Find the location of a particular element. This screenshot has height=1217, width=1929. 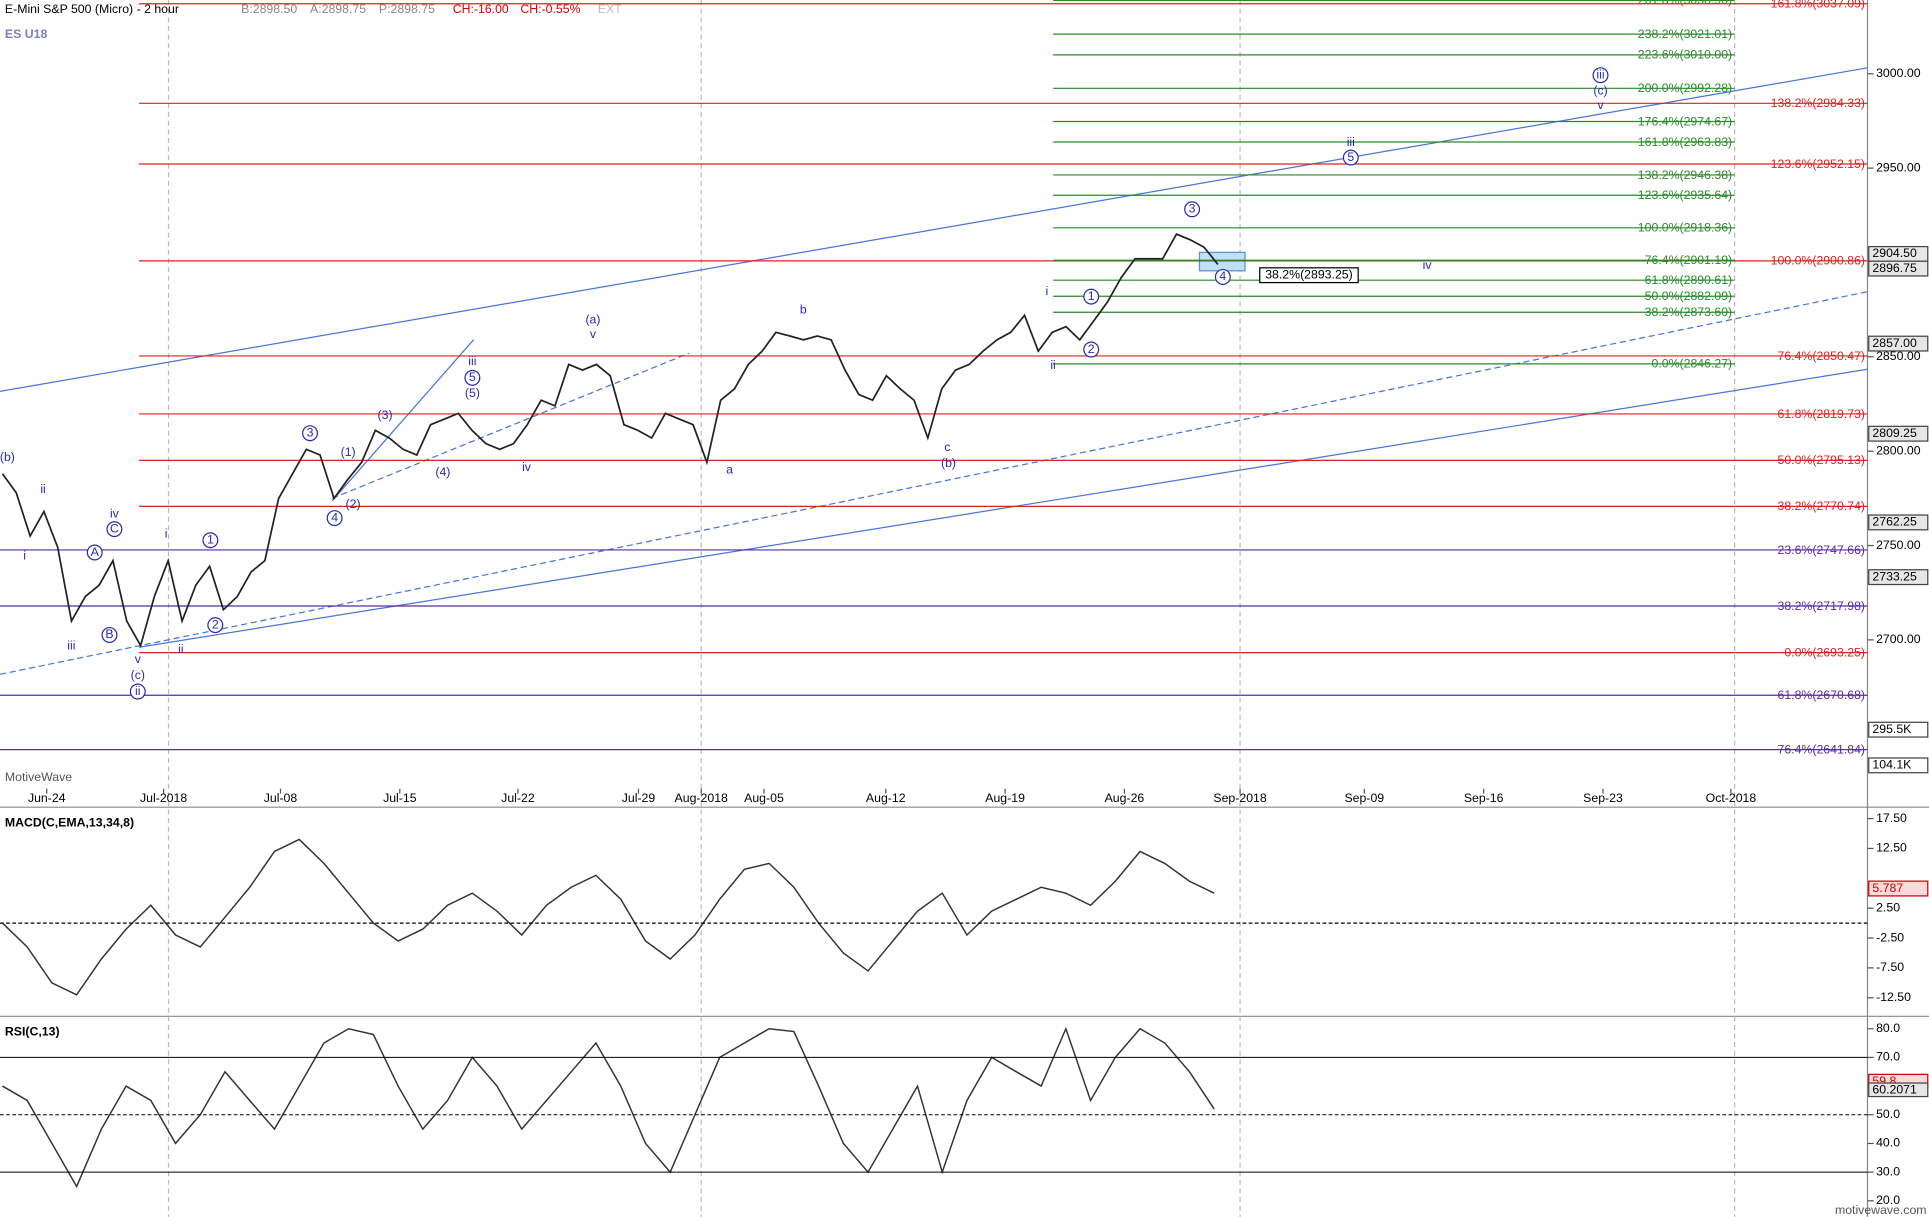

wave-label: a is located at coordinates (729, 469).